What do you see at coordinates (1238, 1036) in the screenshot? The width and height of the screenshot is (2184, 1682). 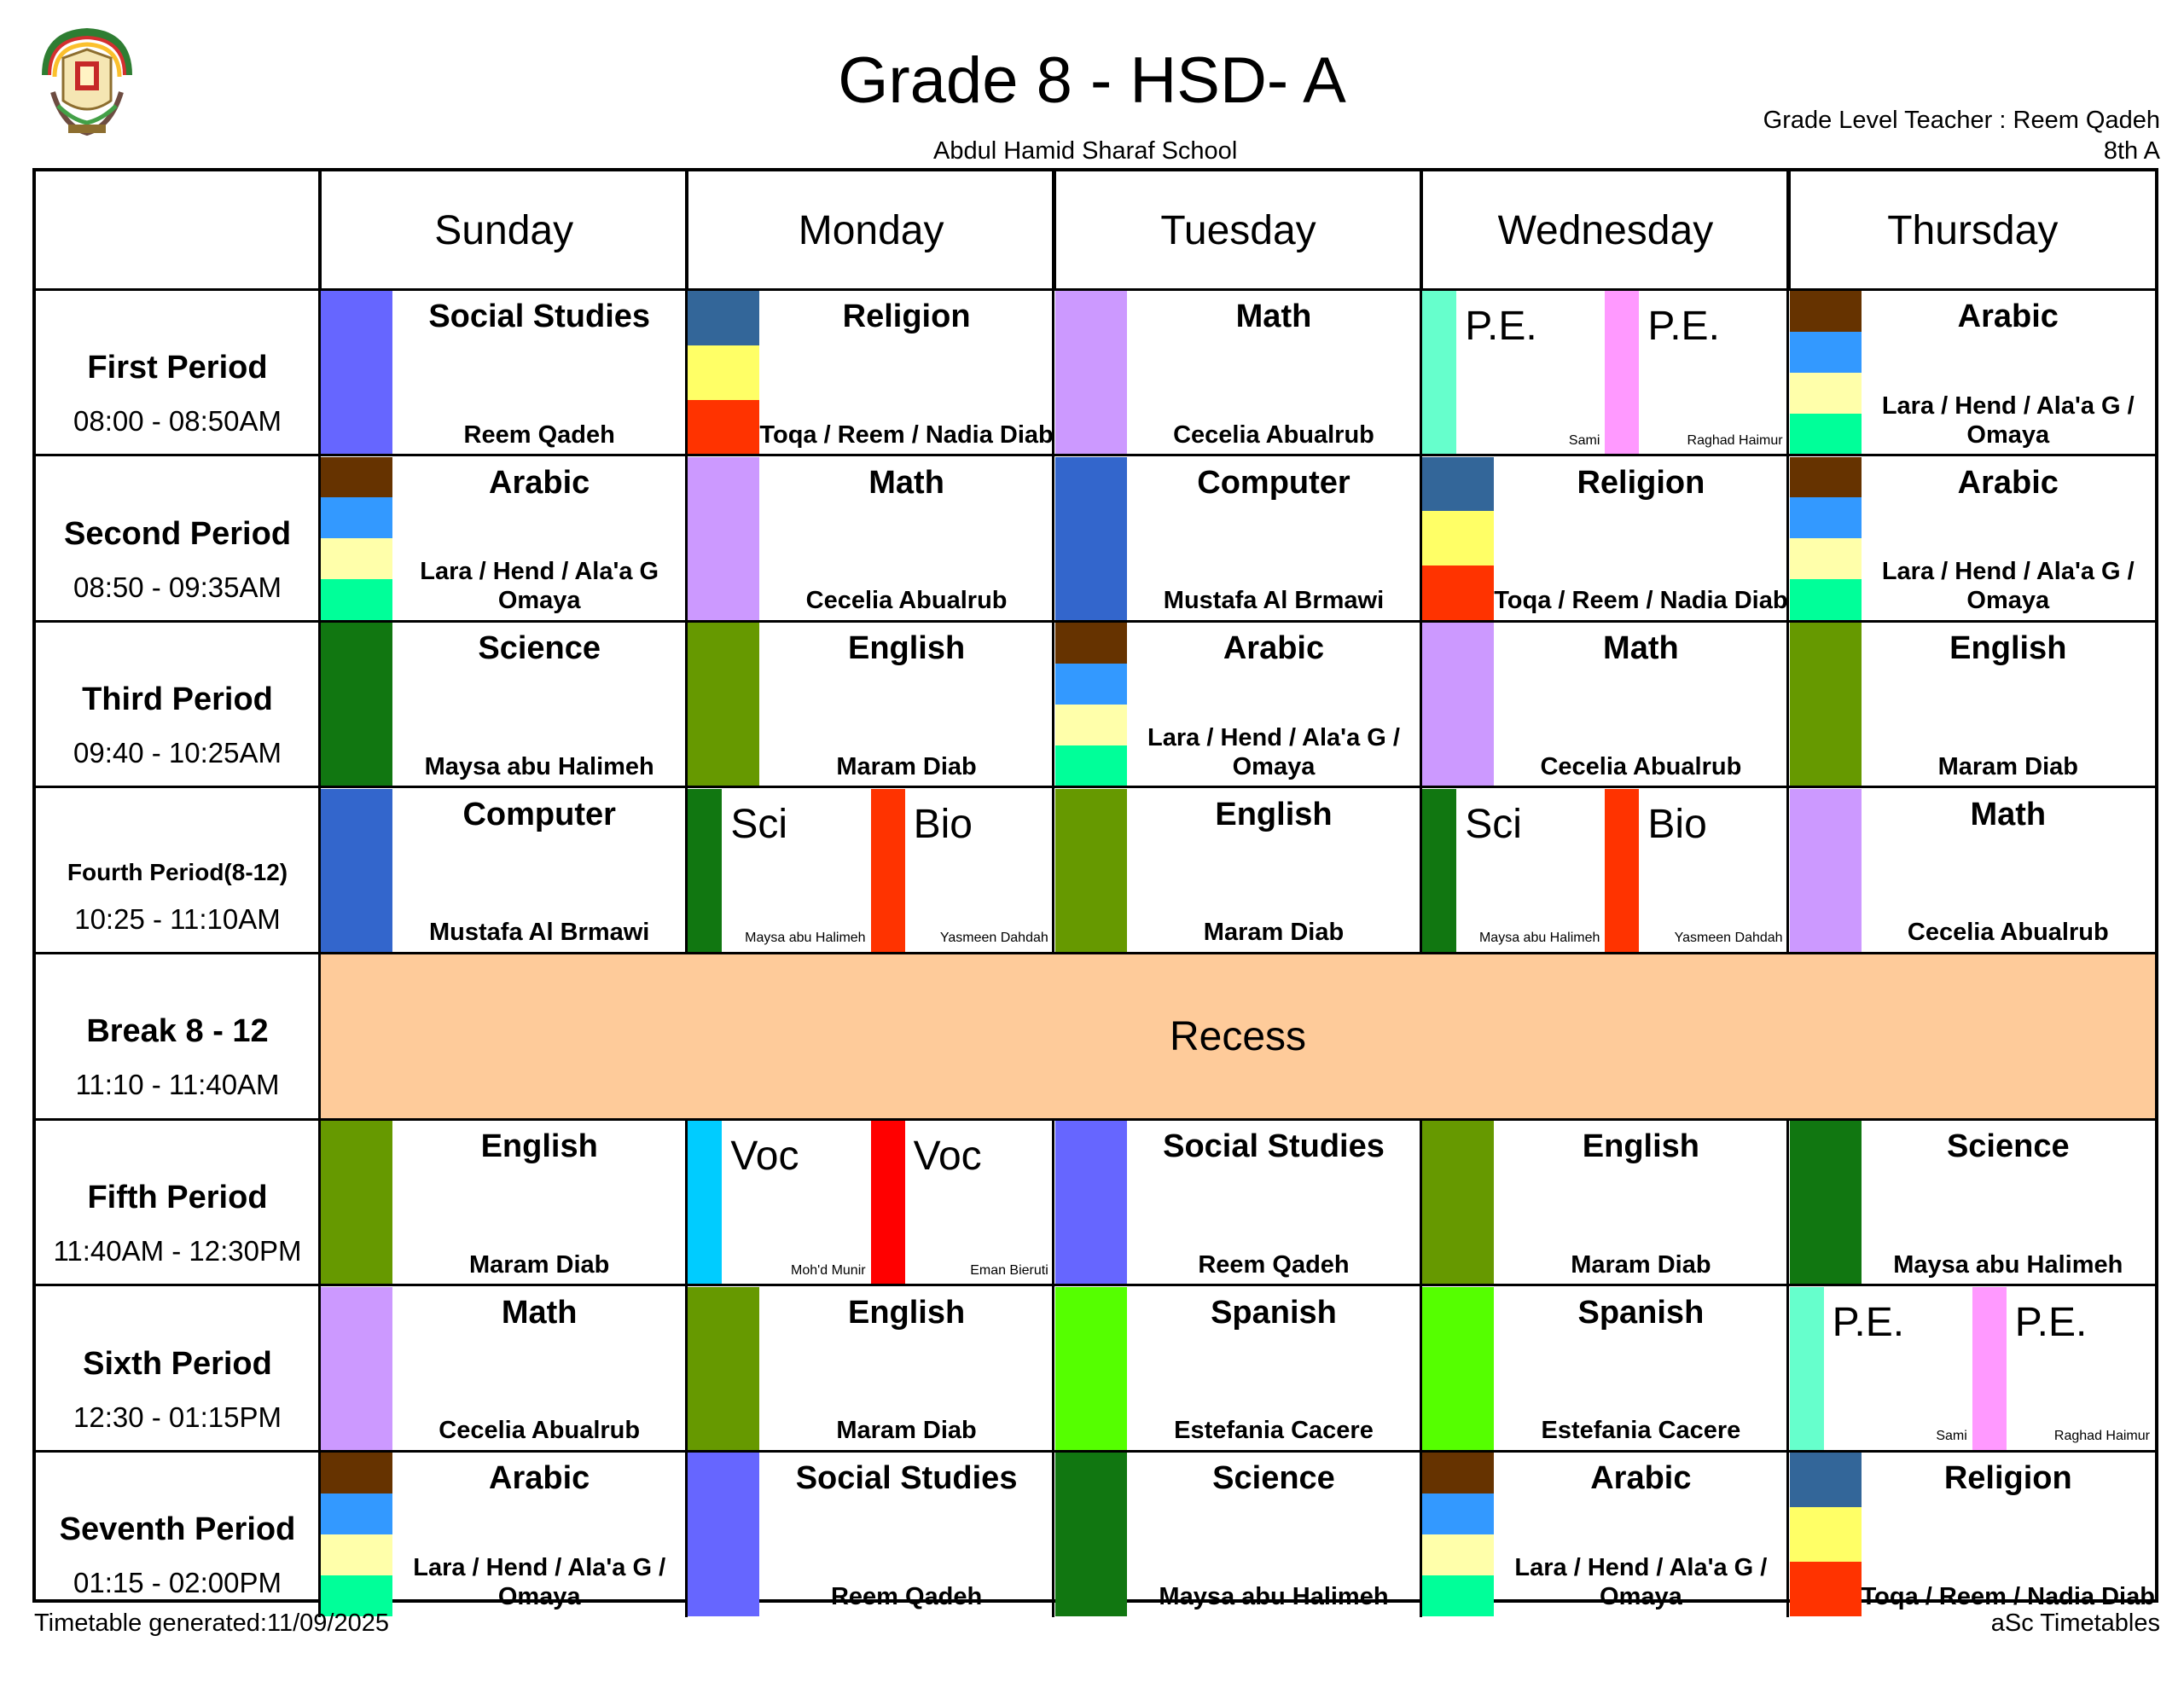 I see `recess-block: Recess` at bounding box center [1238, 1036].